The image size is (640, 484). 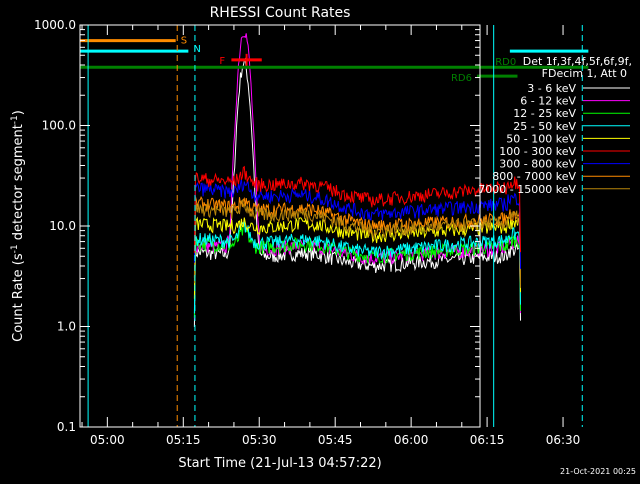 What do you see at coordinates (551, 88) in the screenshot?
I see `legend-label: 3 - 6 keV` at bounding box center [551, 88].